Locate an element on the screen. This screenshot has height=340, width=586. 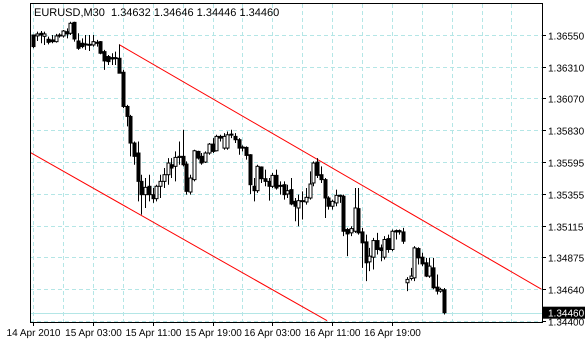
y-tick-label: 1.34640 is located at coordinates (566, 291).